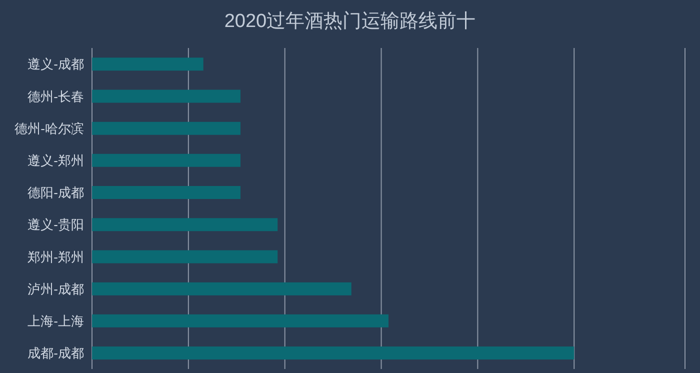 Image resolution: width=700 pixels, height=373 pixels. I want to click on y-tick-label: 德州-哈尔滨, so click(49, 128).